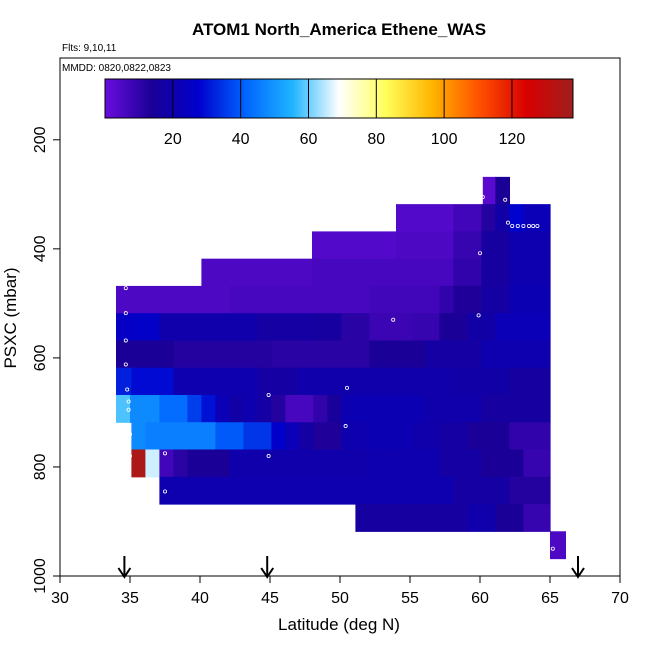 This screenshot has height=650, width=650. Describe the element at coordinates (410, 598) in the screenshot. I see `x-tick-label: 55` at that location.